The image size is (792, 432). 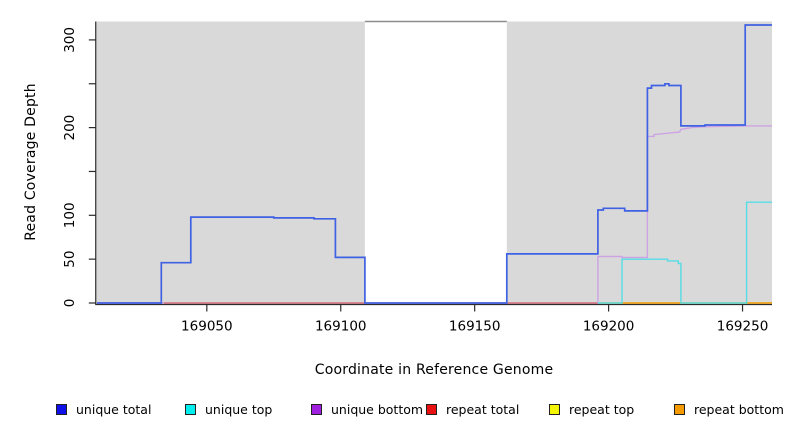 I want to click on y-tick-label: 200, so click(x=70, y=128).